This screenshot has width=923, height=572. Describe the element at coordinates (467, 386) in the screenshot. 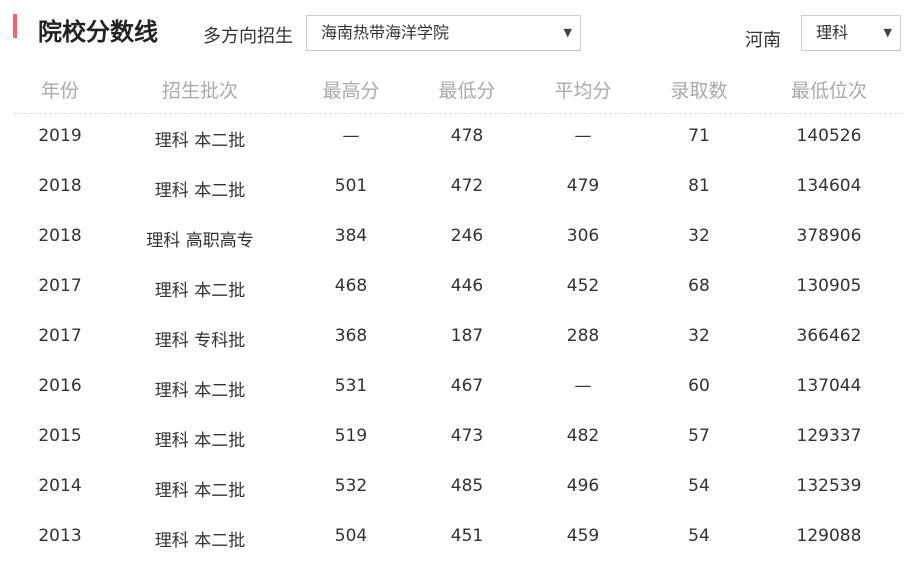

I see `cell-min-score: 467` at that location.